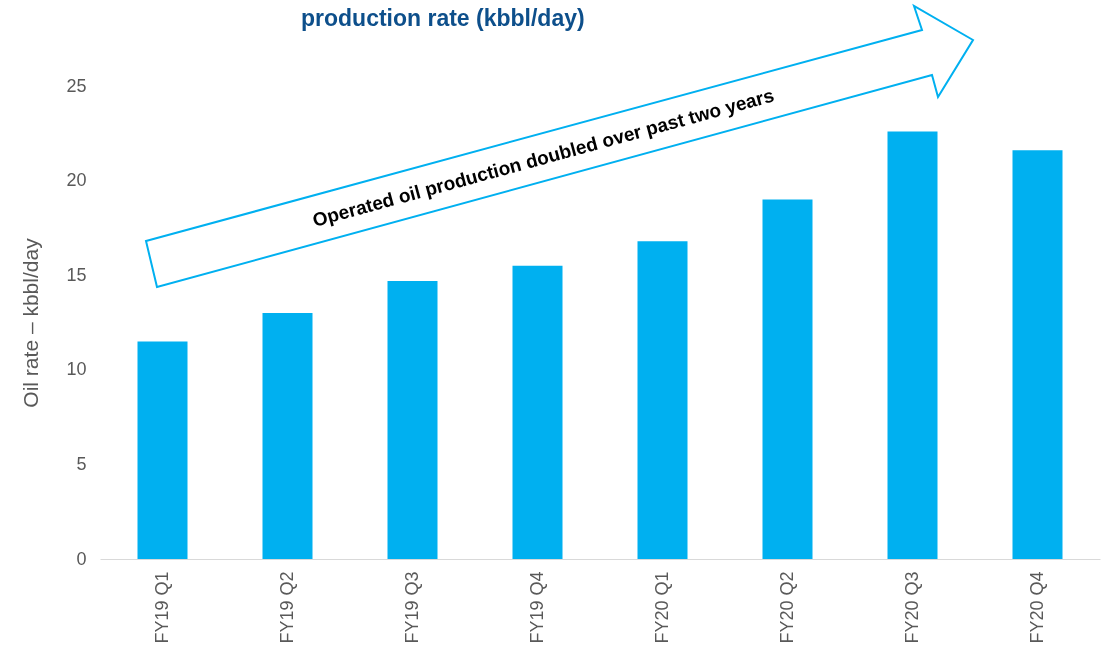  I want to click on y-tick-label: 15, so click(76, 274).